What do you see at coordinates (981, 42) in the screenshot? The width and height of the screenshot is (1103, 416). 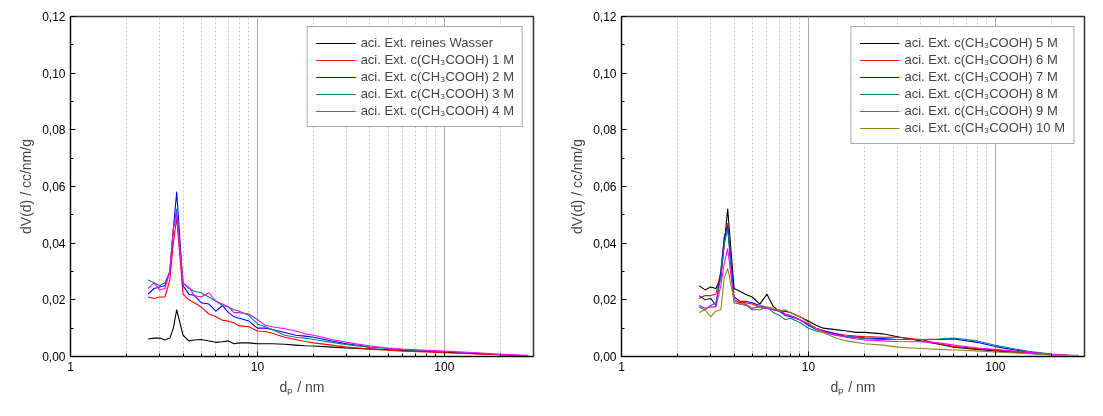 I see `legend-label: aci. Ext. c(CH₃COOH) 5 M` at bounding box center [981, 42].